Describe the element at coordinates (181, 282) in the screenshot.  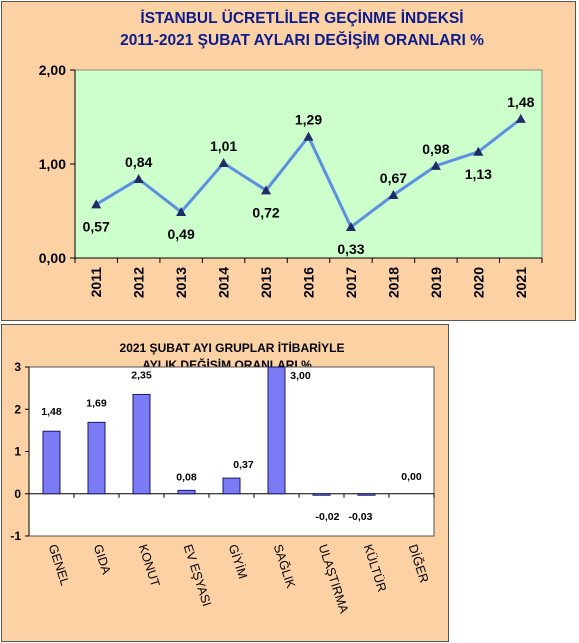
I see `x-tick-label: 2013` at that location.